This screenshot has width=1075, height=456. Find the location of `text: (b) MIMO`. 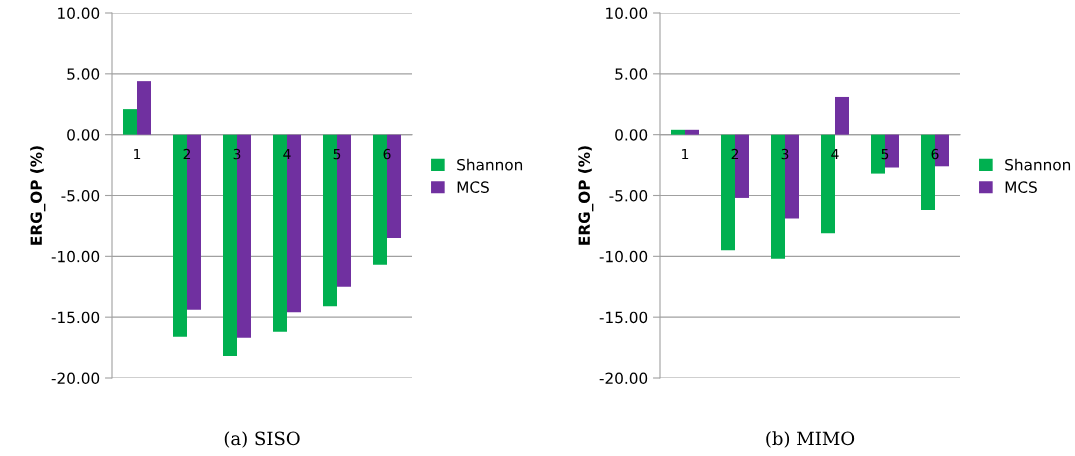

text: (b) MIMO is located at coordinates (810, 439).